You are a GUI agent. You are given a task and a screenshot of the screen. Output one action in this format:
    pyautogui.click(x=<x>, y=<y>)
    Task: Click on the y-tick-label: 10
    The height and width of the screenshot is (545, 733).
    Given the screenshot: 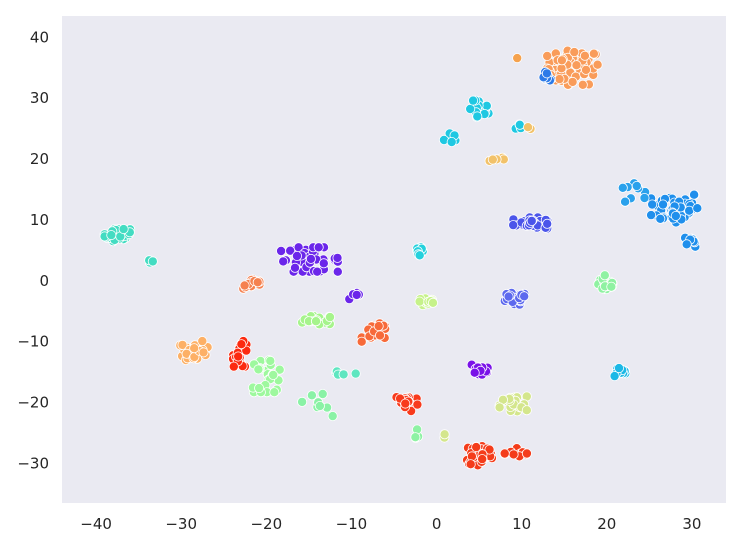 What is the action you would take?
    pyautogui.click(x=39, y=220)
    